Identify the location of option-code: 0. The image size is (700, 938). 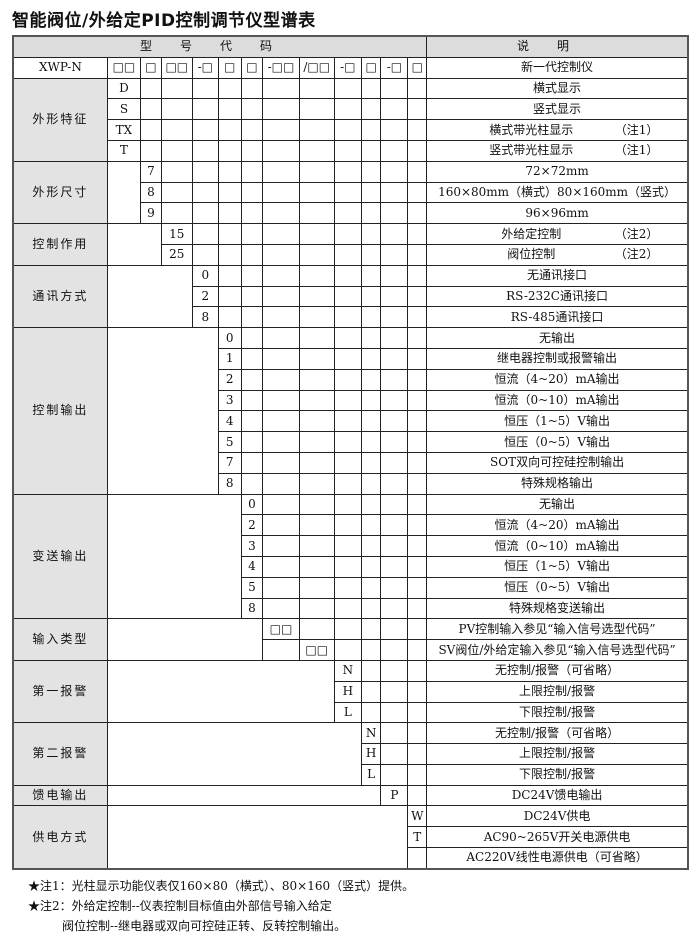
(205, 275).